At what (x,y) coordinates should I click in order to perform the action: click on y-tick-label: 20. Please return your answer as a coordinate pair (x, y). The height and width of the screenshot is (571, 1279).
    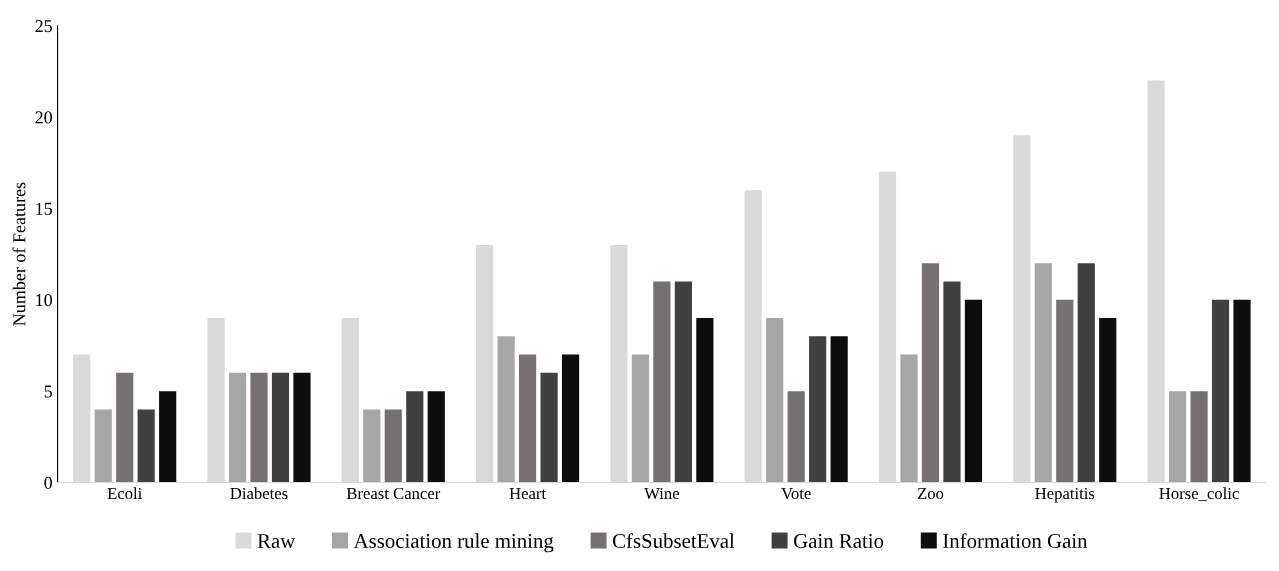
    Looking at the image, I should click on (44, 117).